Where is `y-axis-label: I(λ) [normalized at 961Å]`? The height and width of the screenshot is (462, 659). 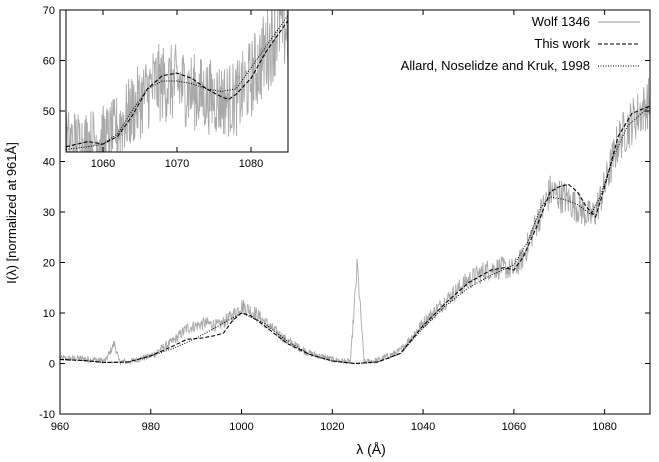
y-axis-label: I(λ) [normalized at 961Å] is located at coordinates (11, 213).